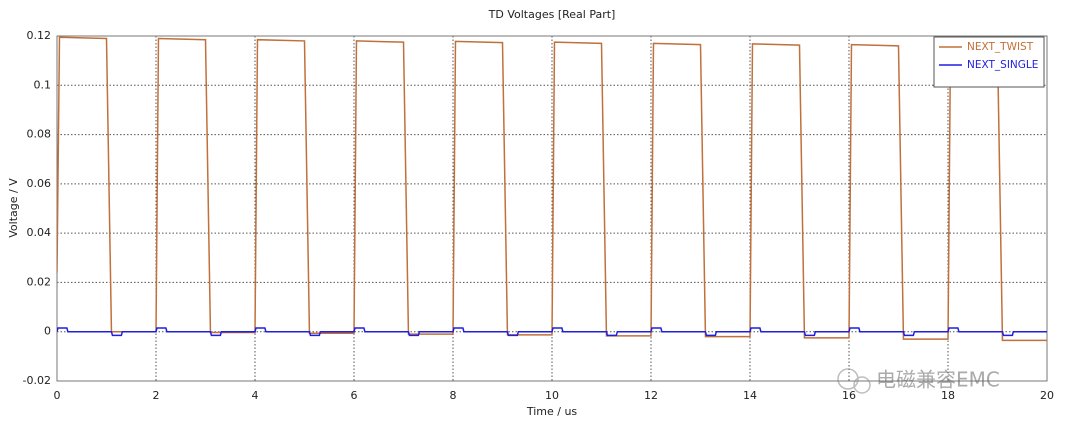 This screenshot has height=431, width=1080. Describe the element at coordinates (552, 332) in the screenshot. I see `series-line` at that location.